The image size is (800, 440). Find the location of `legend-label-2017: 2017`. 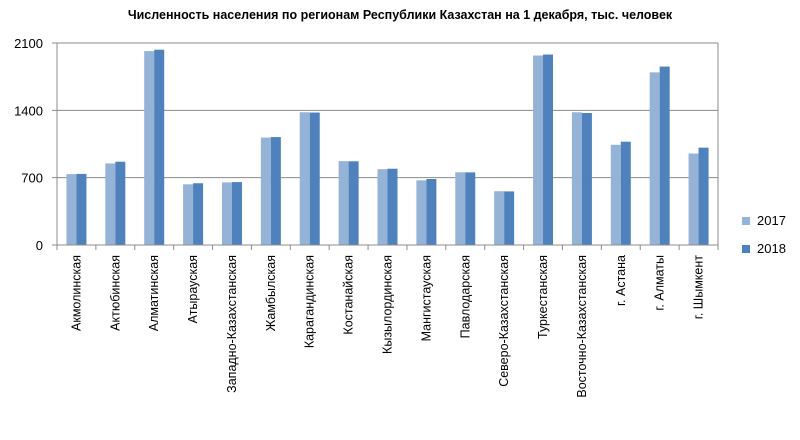

legend-label-2017: 2017 is located at coordinates (771, 220).